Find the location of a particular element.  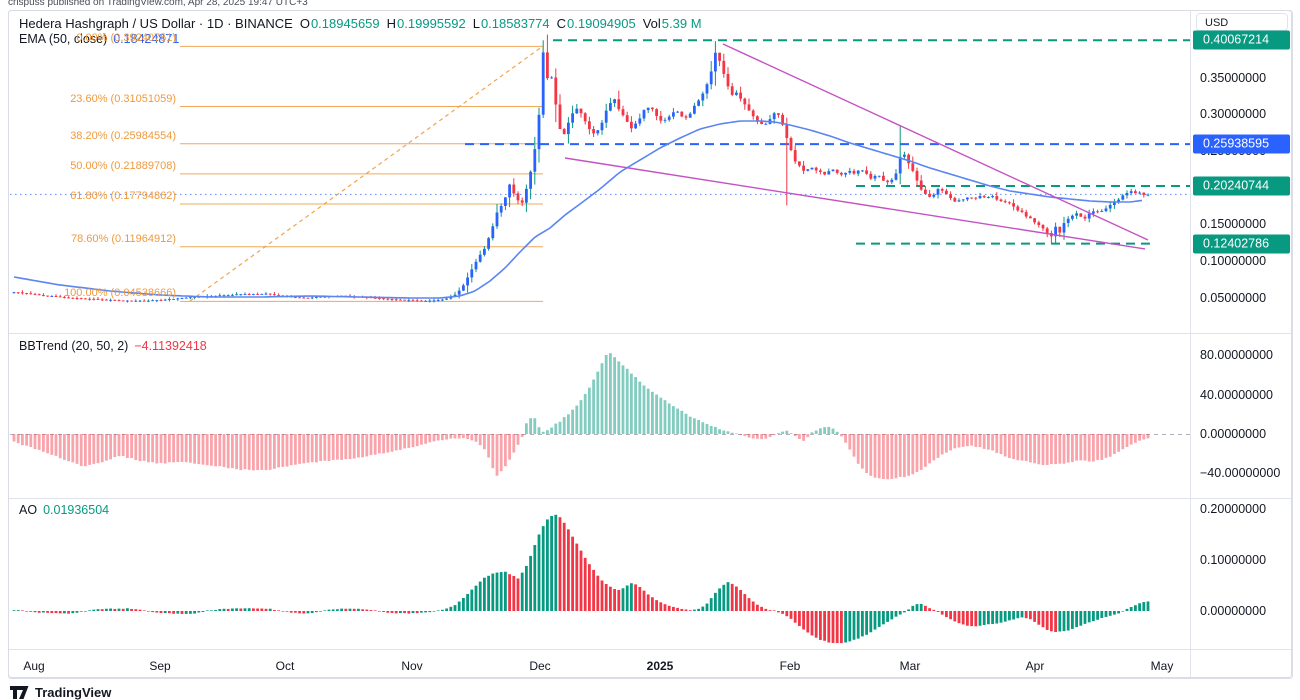

tradingview-watermark: TradingView is located at coordinates (60, 692).